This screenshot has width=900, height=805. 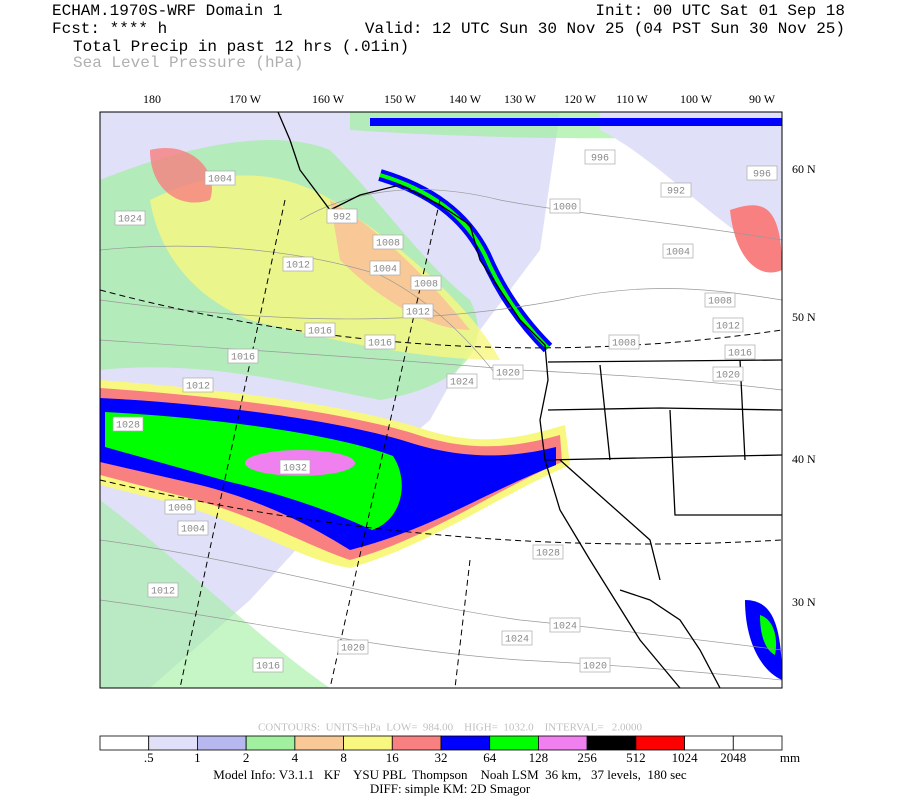 What do you see at coordinates (188, 63) in the screenshot?
I see `field-slp: Sea Level Pressure (hPa)` at bounding box center [188, 63].